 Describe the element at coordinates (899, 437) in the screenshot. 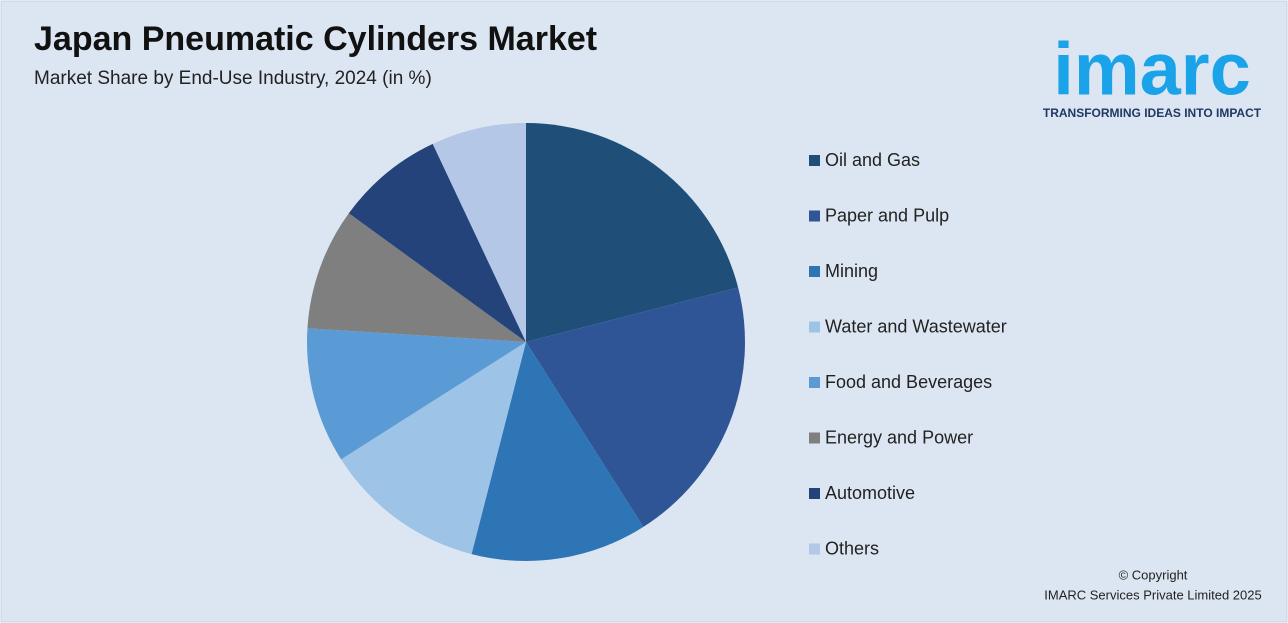

I see `legend-label: Energy and Power` at that location.